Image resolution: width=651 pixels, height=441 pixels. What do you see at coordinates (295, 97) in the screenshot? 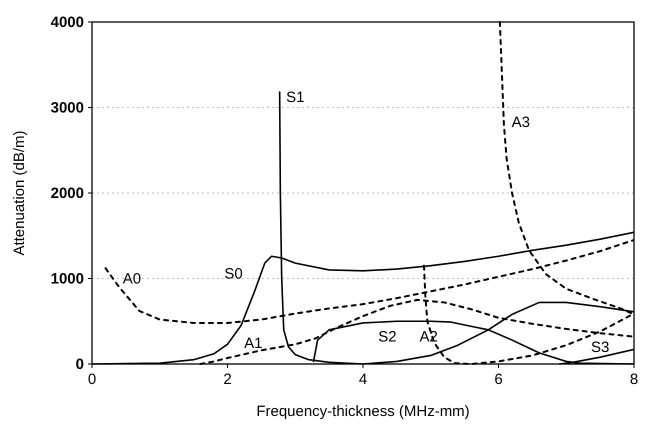
I see `series-label: S1` at bounding box center [295, 97].